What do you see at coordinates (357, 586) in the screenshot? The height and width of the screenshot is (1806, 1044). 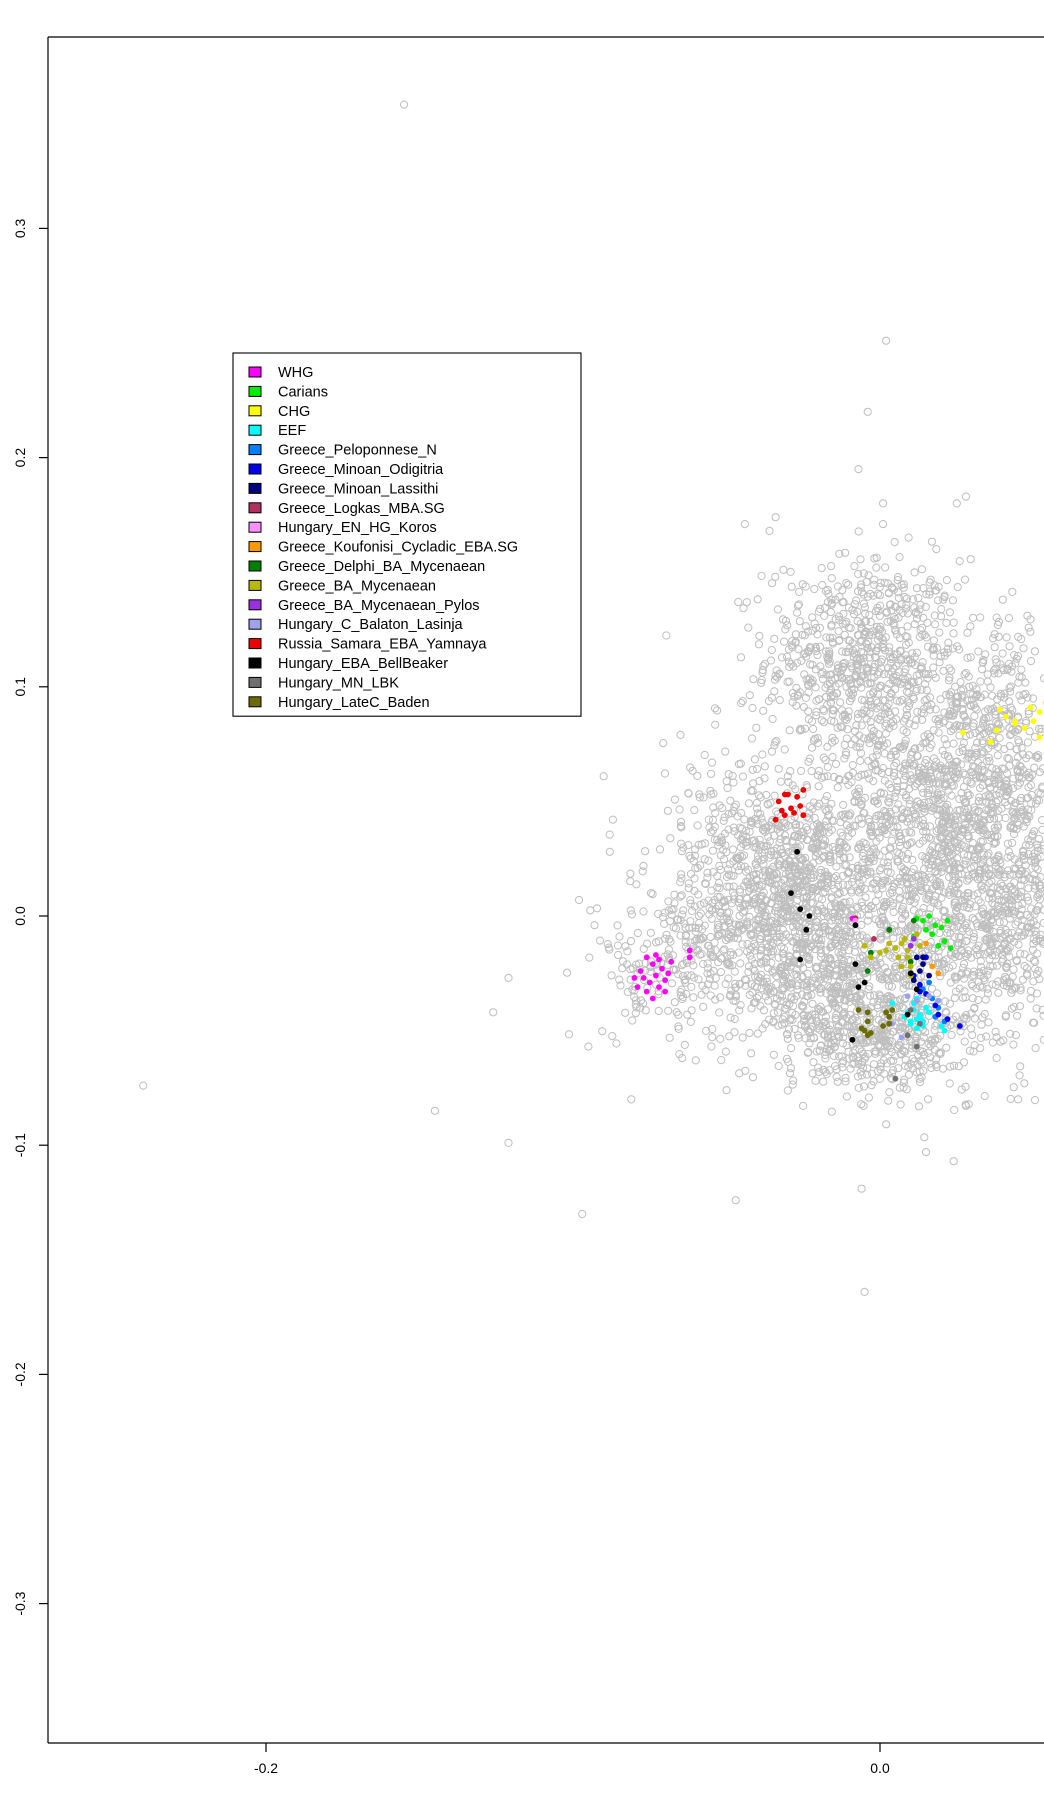 I see `legend-label: Greece_BA_Mycenaean` at bounding box center [357, 586].